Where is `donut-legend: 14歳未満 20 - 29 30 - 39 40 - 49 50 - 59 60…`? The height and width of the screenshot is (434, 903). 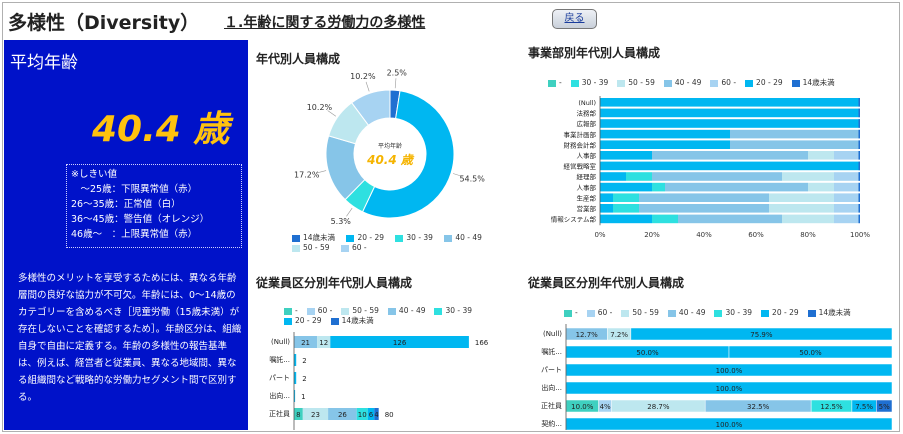
donut-legend: 14歳未満 20 - 29 30 - 39 40 - 49 50 - 59 60… is located at coordinates (404, 242).